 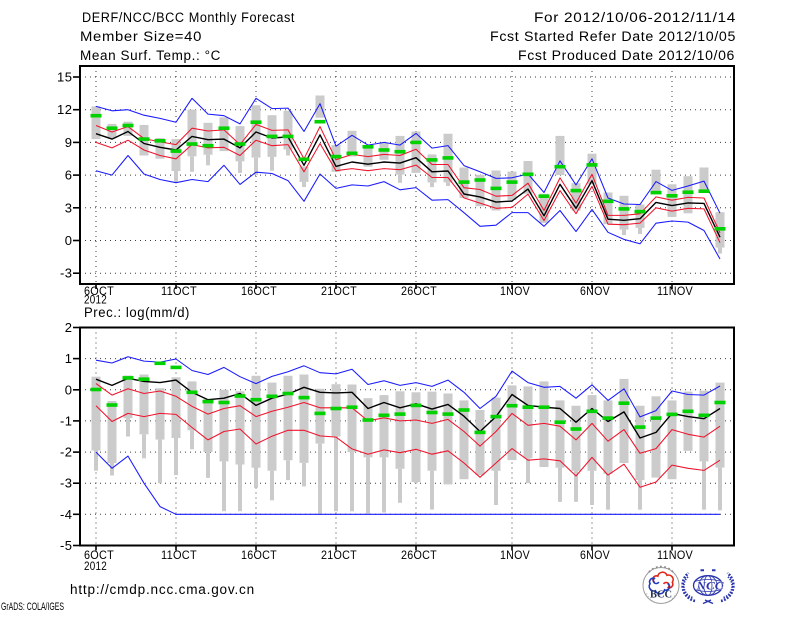 What do you see at coordinates (66, 420) in the screenshot?
I see `svg-text: -1` at bounding box center [66, 420].